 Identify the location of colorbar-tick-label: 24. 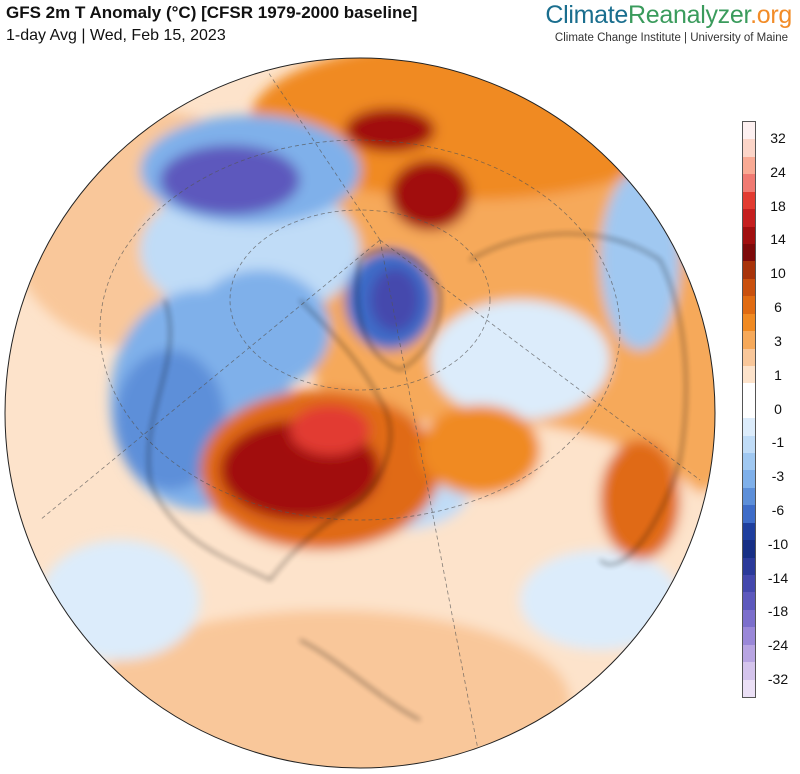
(778, 171).